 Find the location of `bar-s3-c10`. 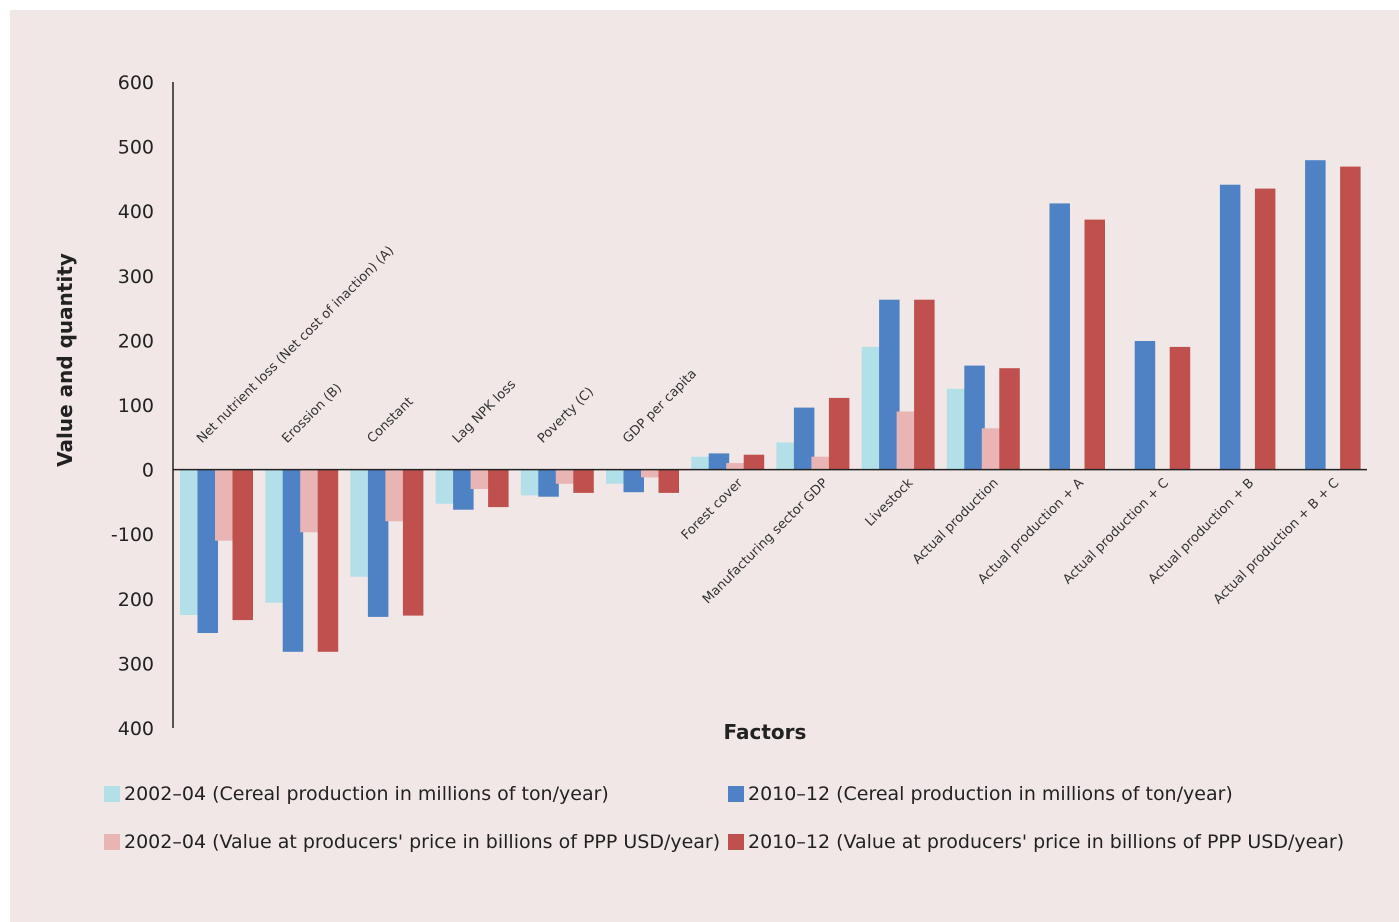

bar-s3-c10 is located at coordinates (992, 448).